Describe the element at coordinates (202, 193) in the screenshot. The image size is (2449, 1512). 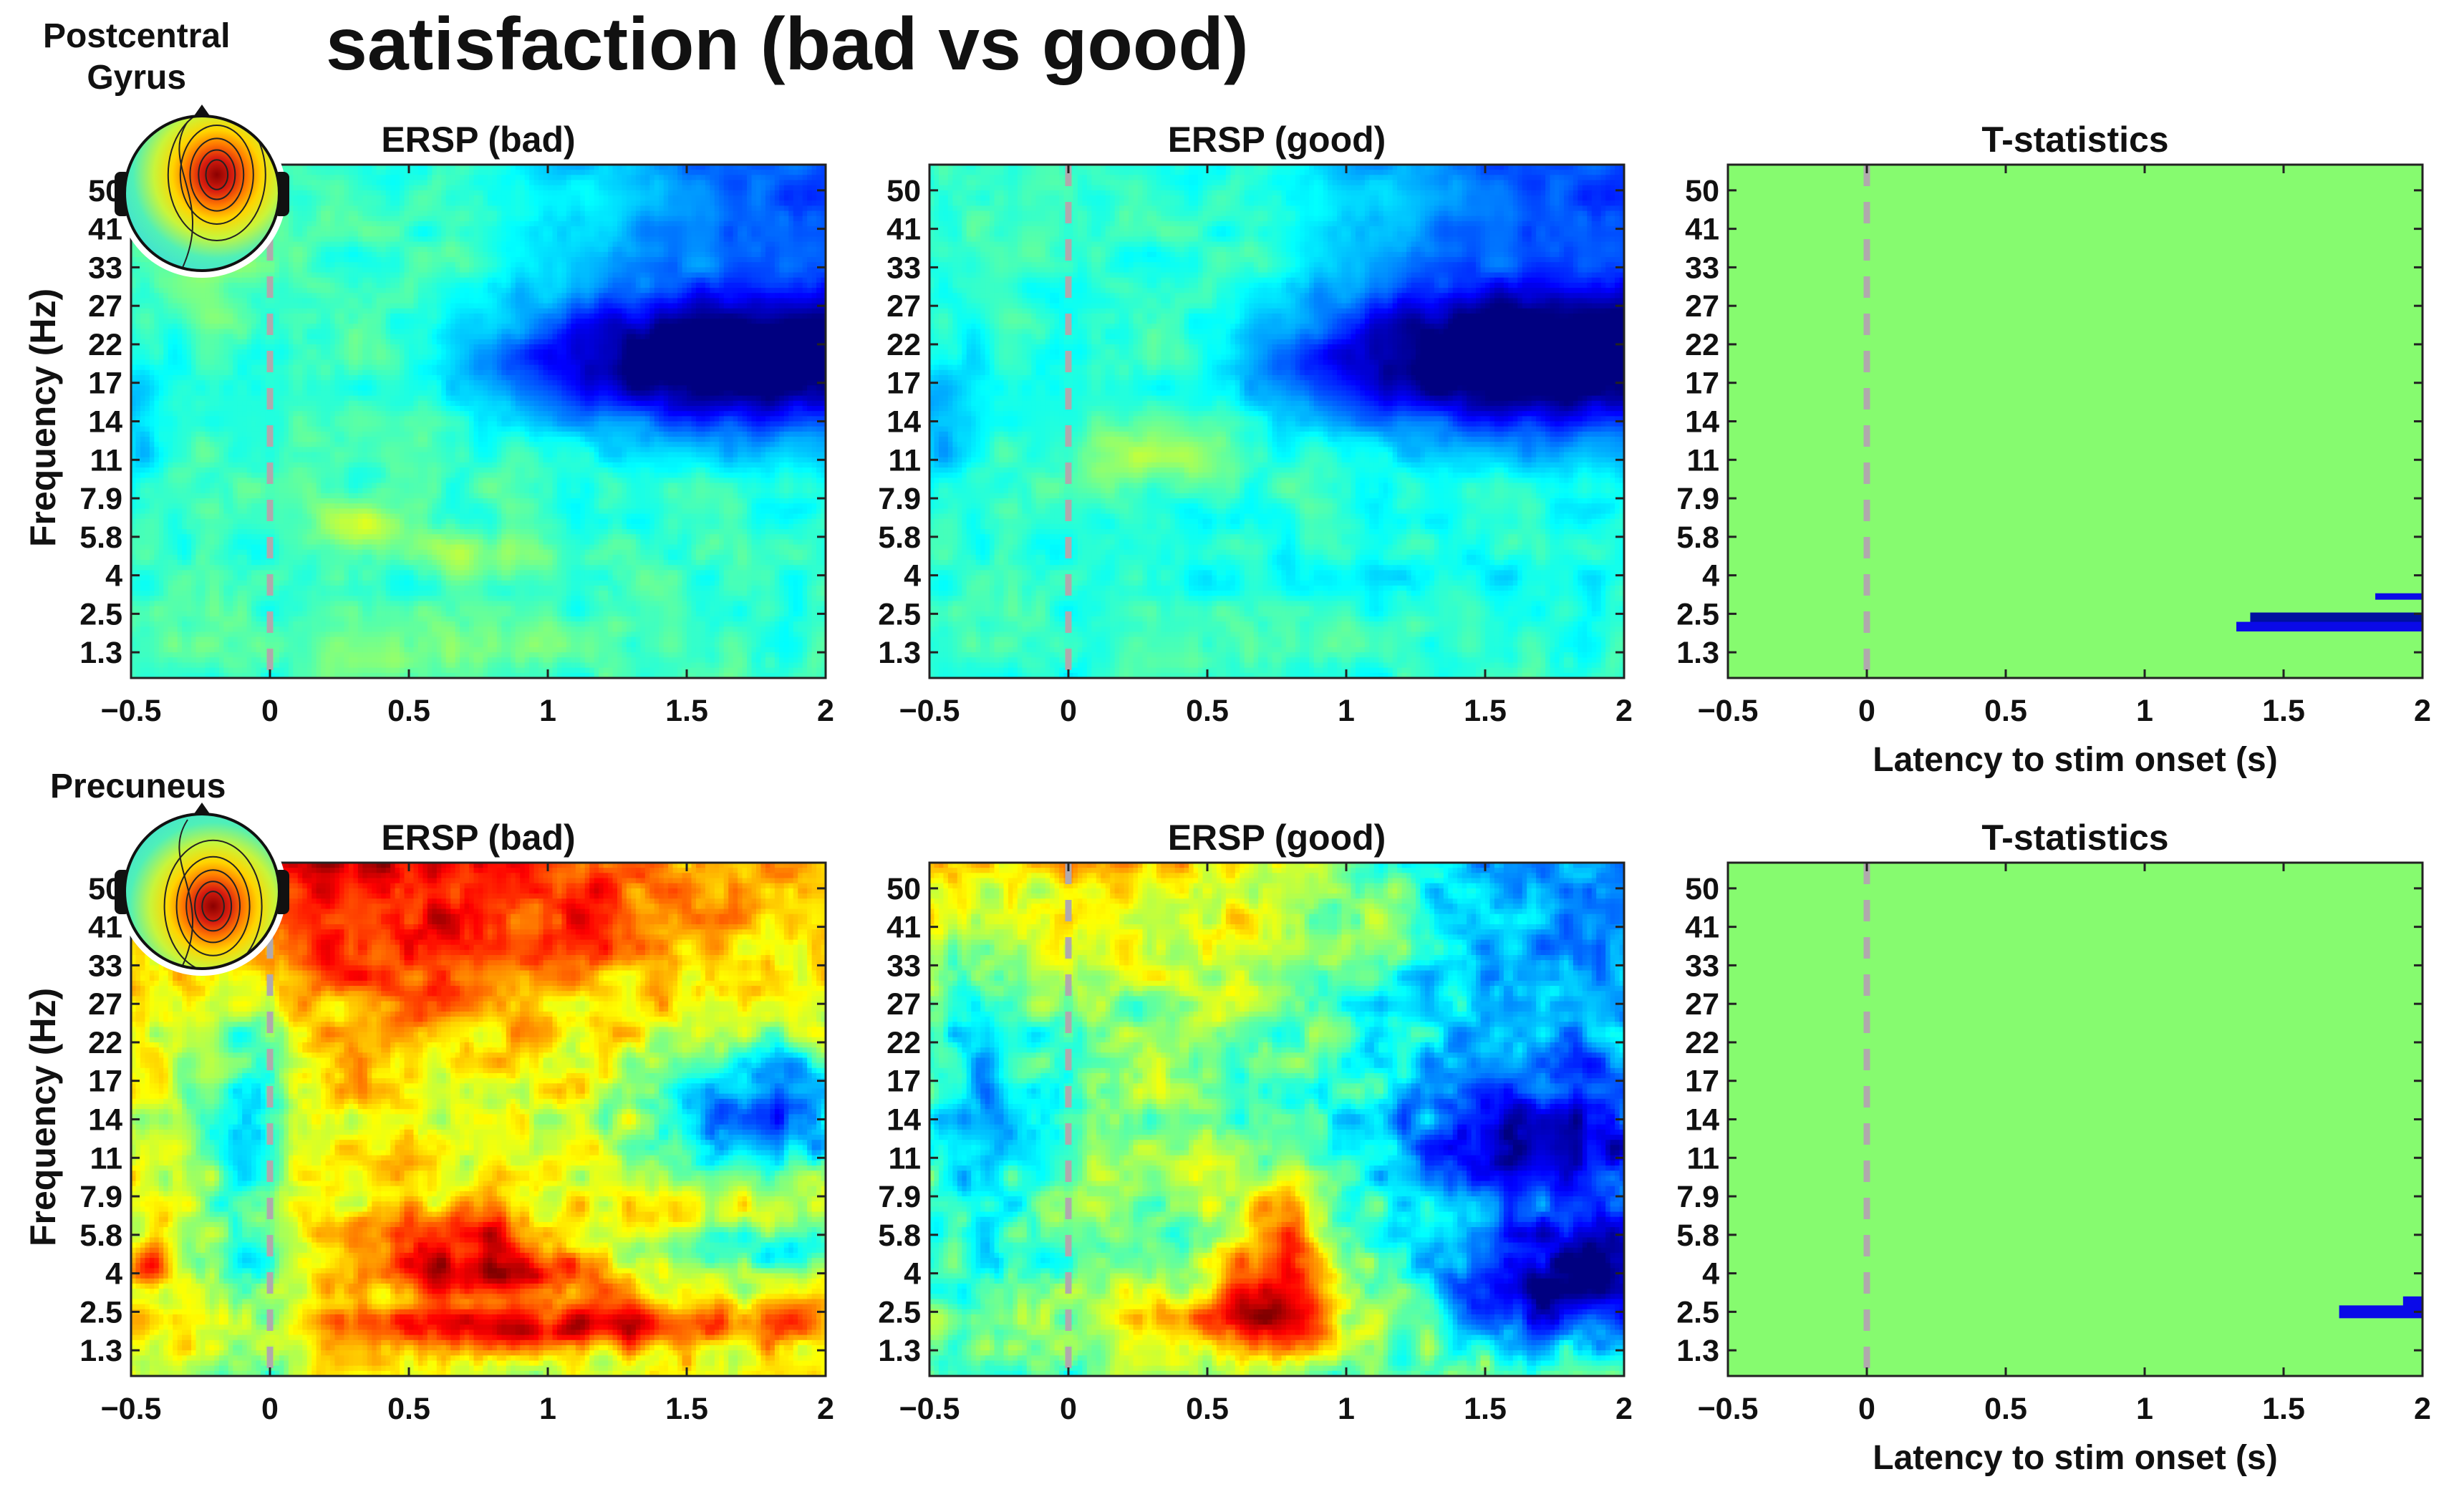
I see `scalp-map-postcentral` at that location.